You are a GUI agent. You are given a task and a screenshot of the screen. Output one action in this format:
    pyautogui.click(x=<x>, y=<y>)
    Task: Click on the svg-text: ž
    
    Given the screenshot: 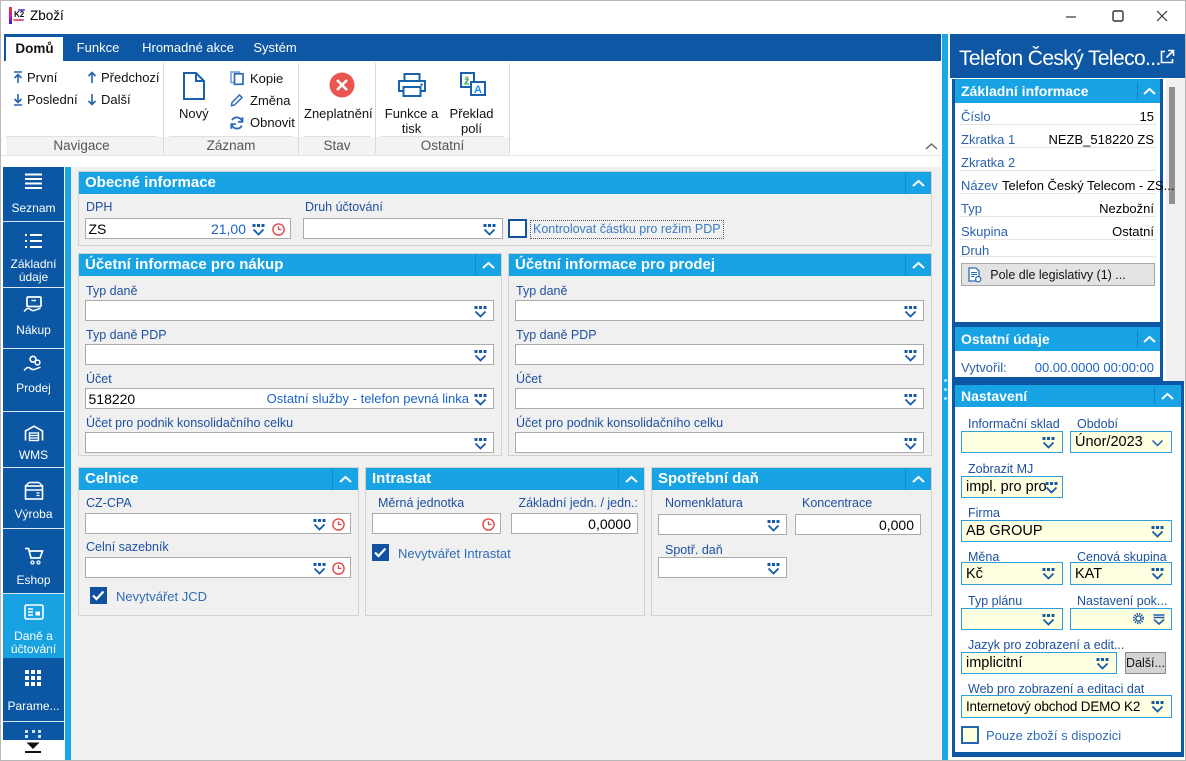 What is the action you would take?
    pyautogui.click(x=467, y=82)
    